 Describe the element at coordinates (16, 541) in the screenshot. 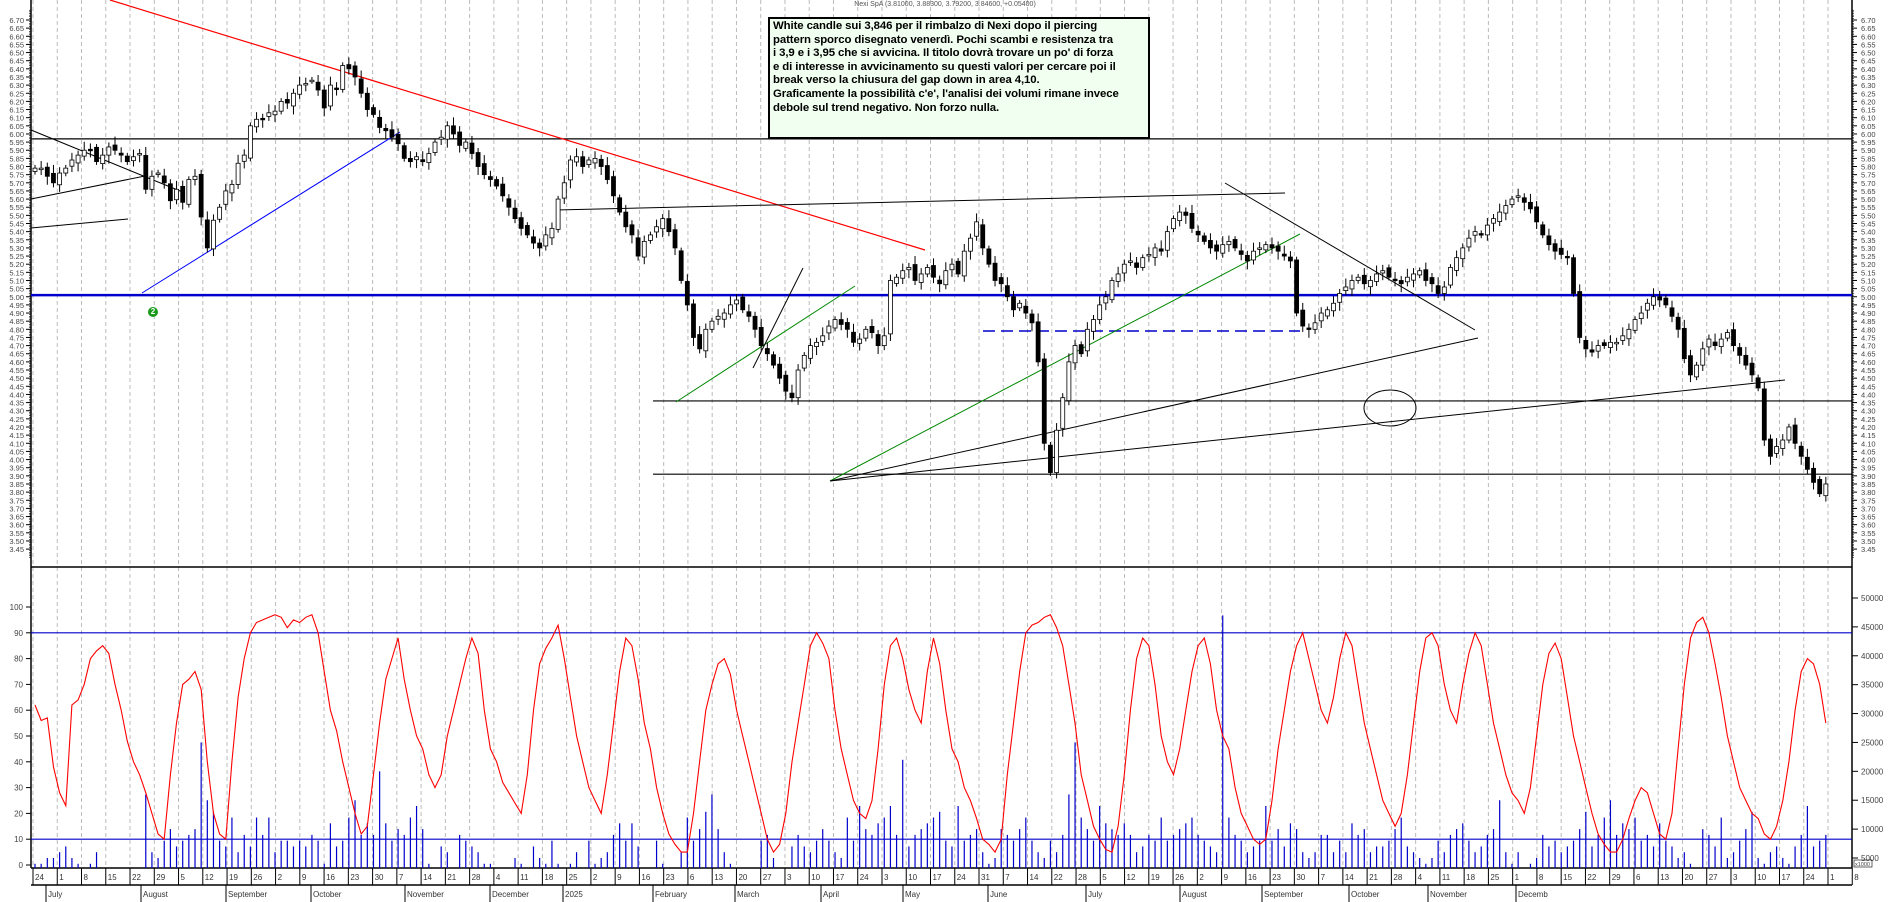

I see `price-tick-label: 3.50` at that location.